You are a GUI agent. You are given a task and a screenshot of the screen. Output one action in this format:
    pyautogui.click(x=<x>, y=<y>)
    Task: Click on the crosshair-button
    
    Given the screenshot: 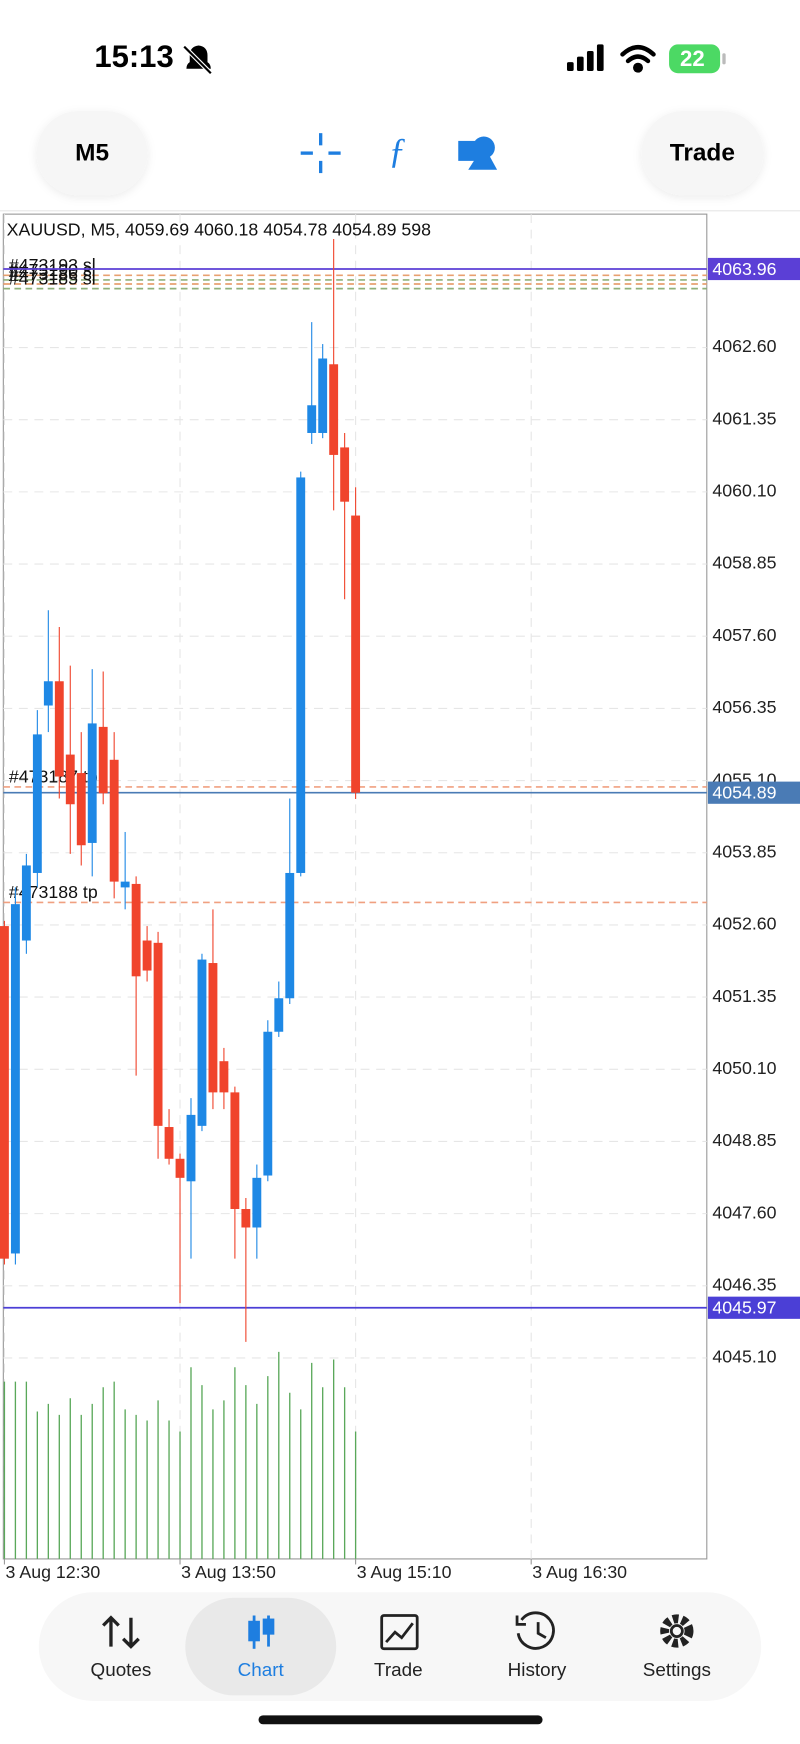 What is the action you would take?
    pyautogui.click(x=320, y=153)
    